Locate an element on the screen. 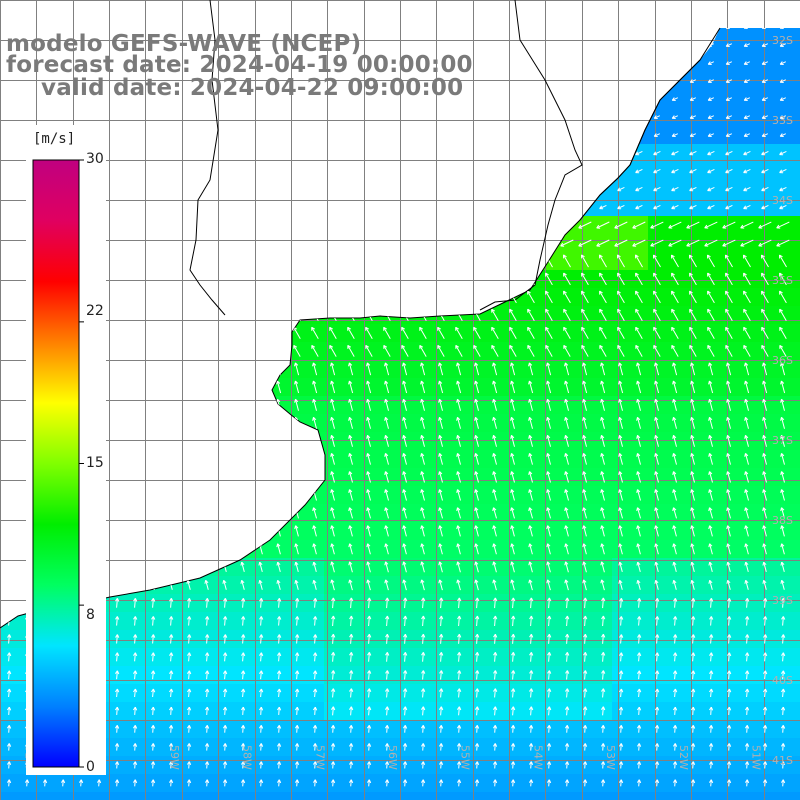 The image size is (800, 800). colorbar is located at coordinates (56, 463).